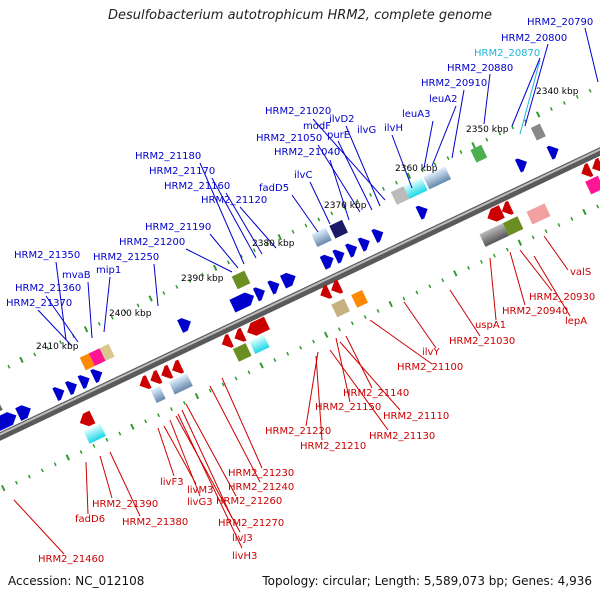  I want to click on tan-lower-block-shape, so click(340, 308).